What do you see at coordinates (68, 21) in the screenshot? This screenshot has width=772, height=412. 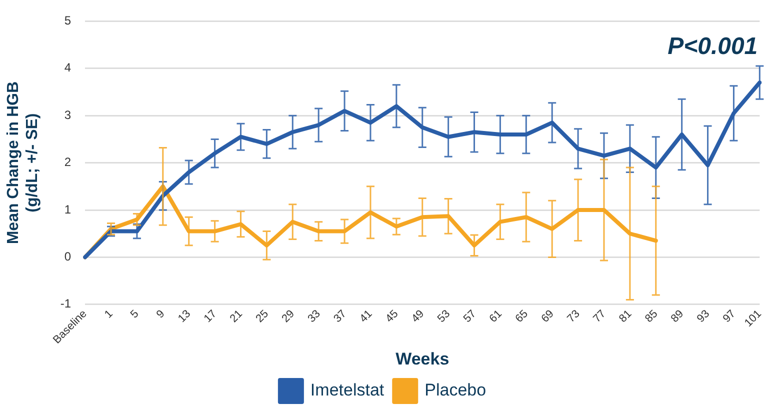 I see `y-tick-label: 5` at bounding box center [68, 21].